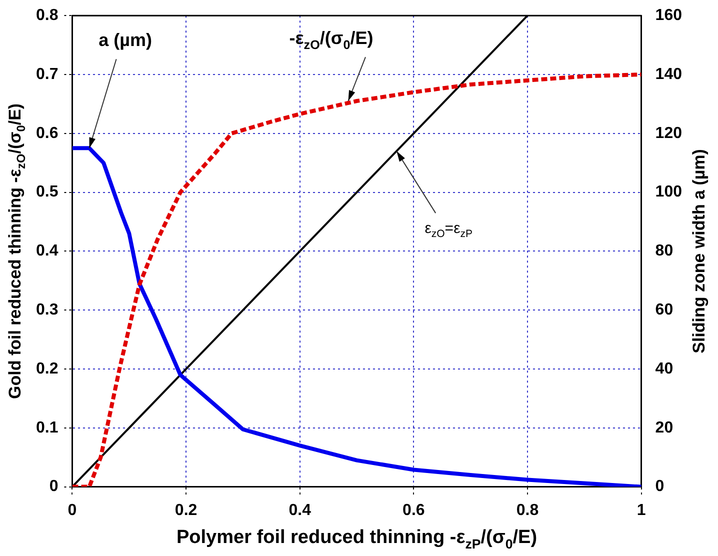  What do you see at coordinates (47, 427) in the screenshot?
I see `y-tick-label: 0.1` at bounding box center [47, 427].